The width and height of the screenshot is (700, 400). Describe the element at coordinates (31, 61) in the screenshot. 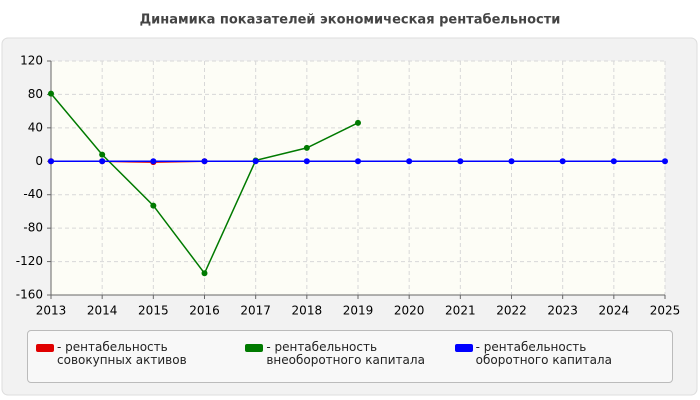

I see `y-tick-label: 120` at that location.